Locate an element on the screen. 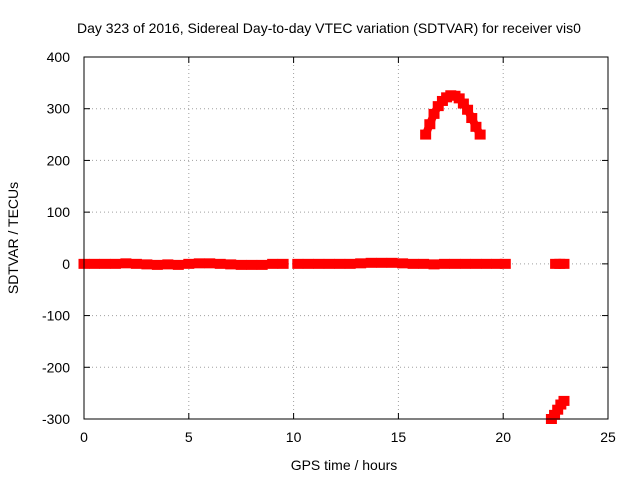  x-tick-label: 10 is located at coordinates (294, 437).